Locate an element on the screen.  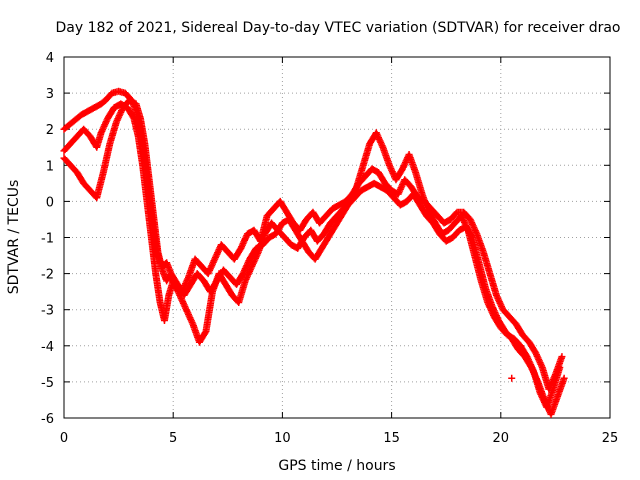
track-b-marker is located at coordinates (560, 367).